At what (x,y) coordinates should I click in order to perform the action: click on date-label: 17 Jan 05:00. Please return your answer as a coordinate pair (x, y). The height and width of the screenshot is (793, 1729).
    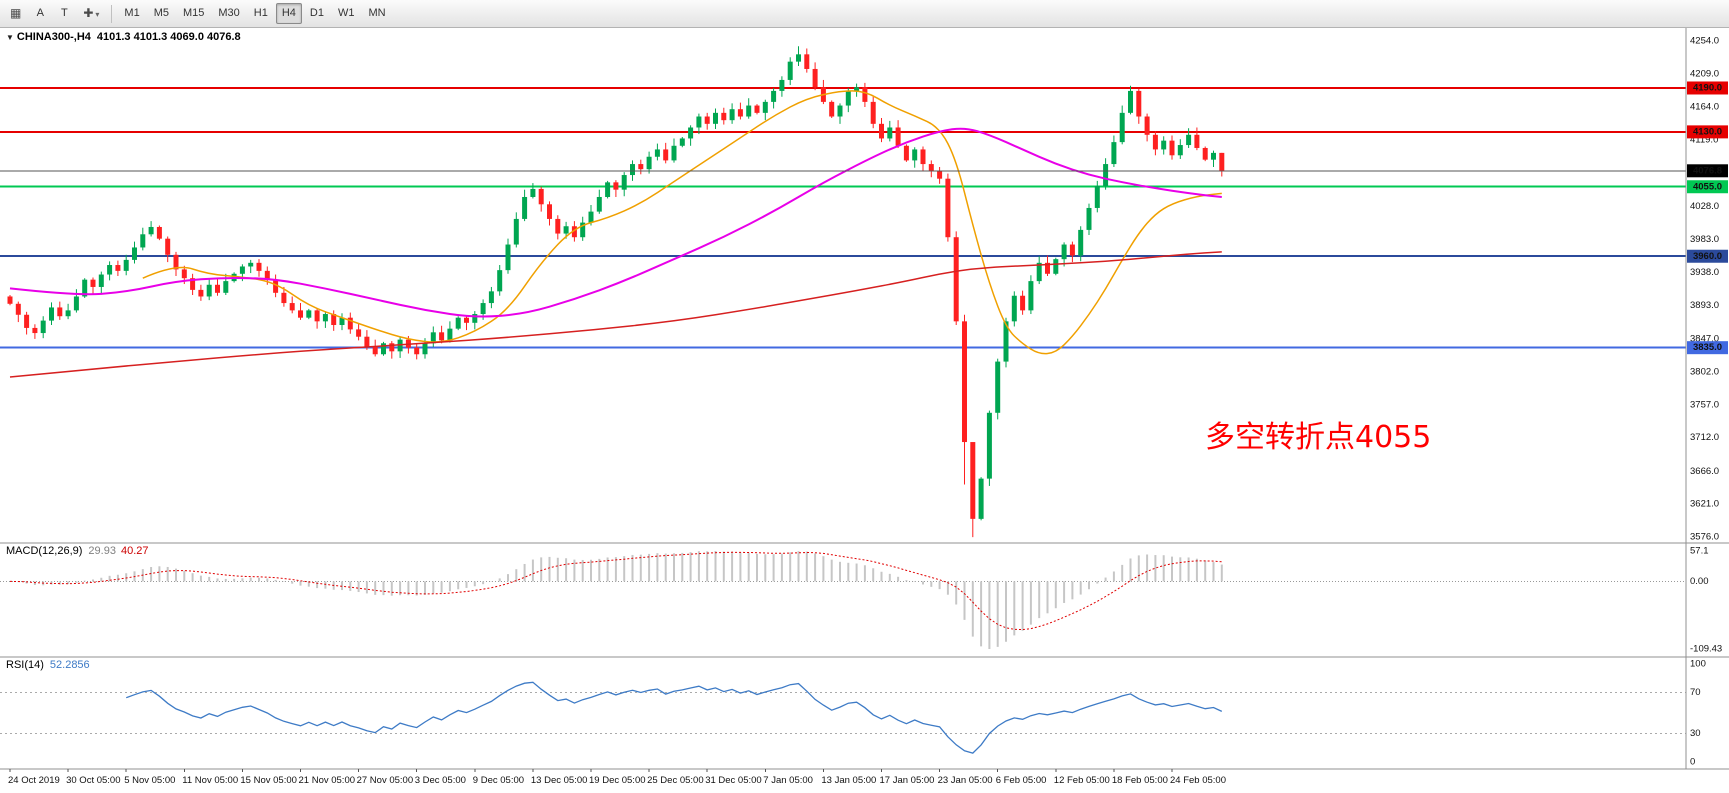
    Looking at the image, I should click on (907, 780).